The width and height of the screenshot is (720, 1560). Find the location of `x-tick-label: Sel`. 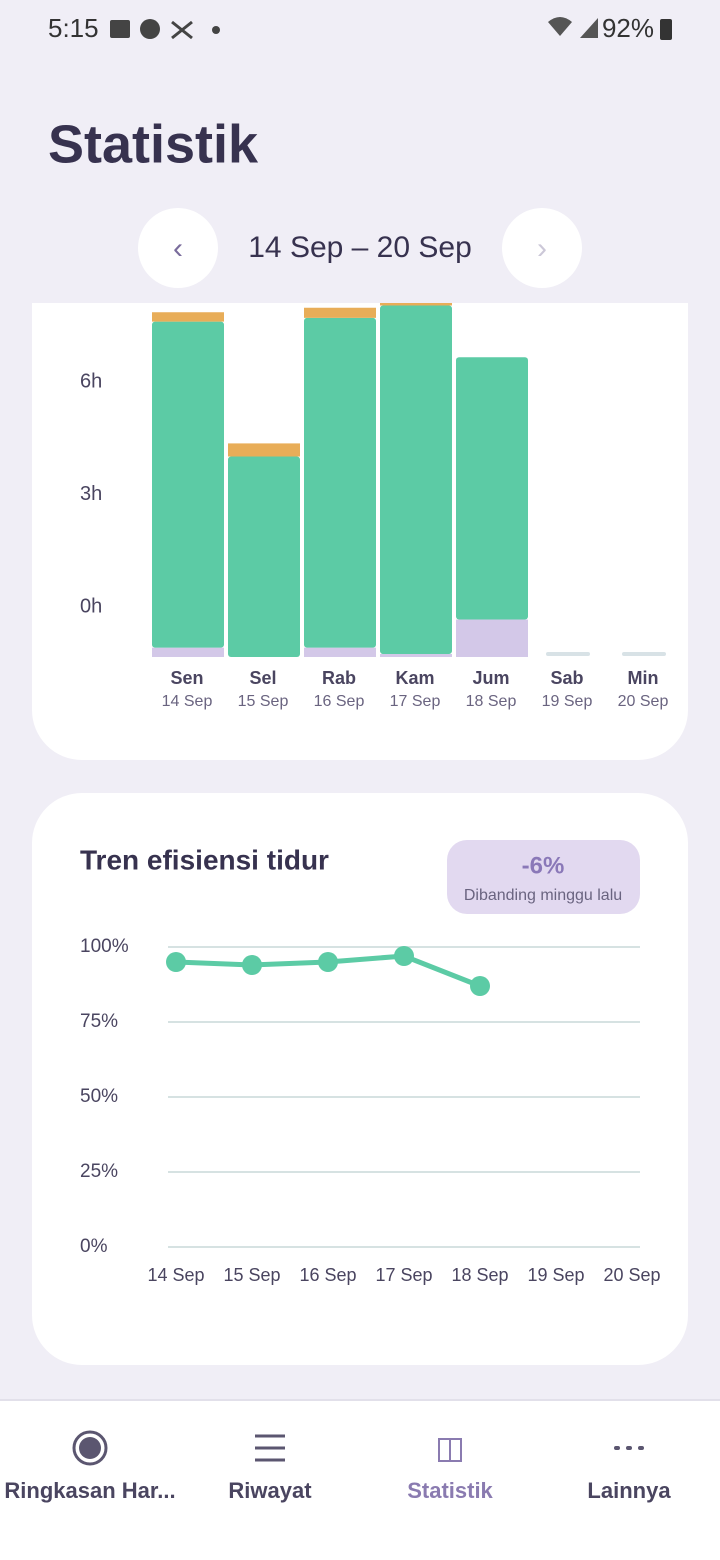

x-tick-label: Sel is located at coordinates (262, 678).